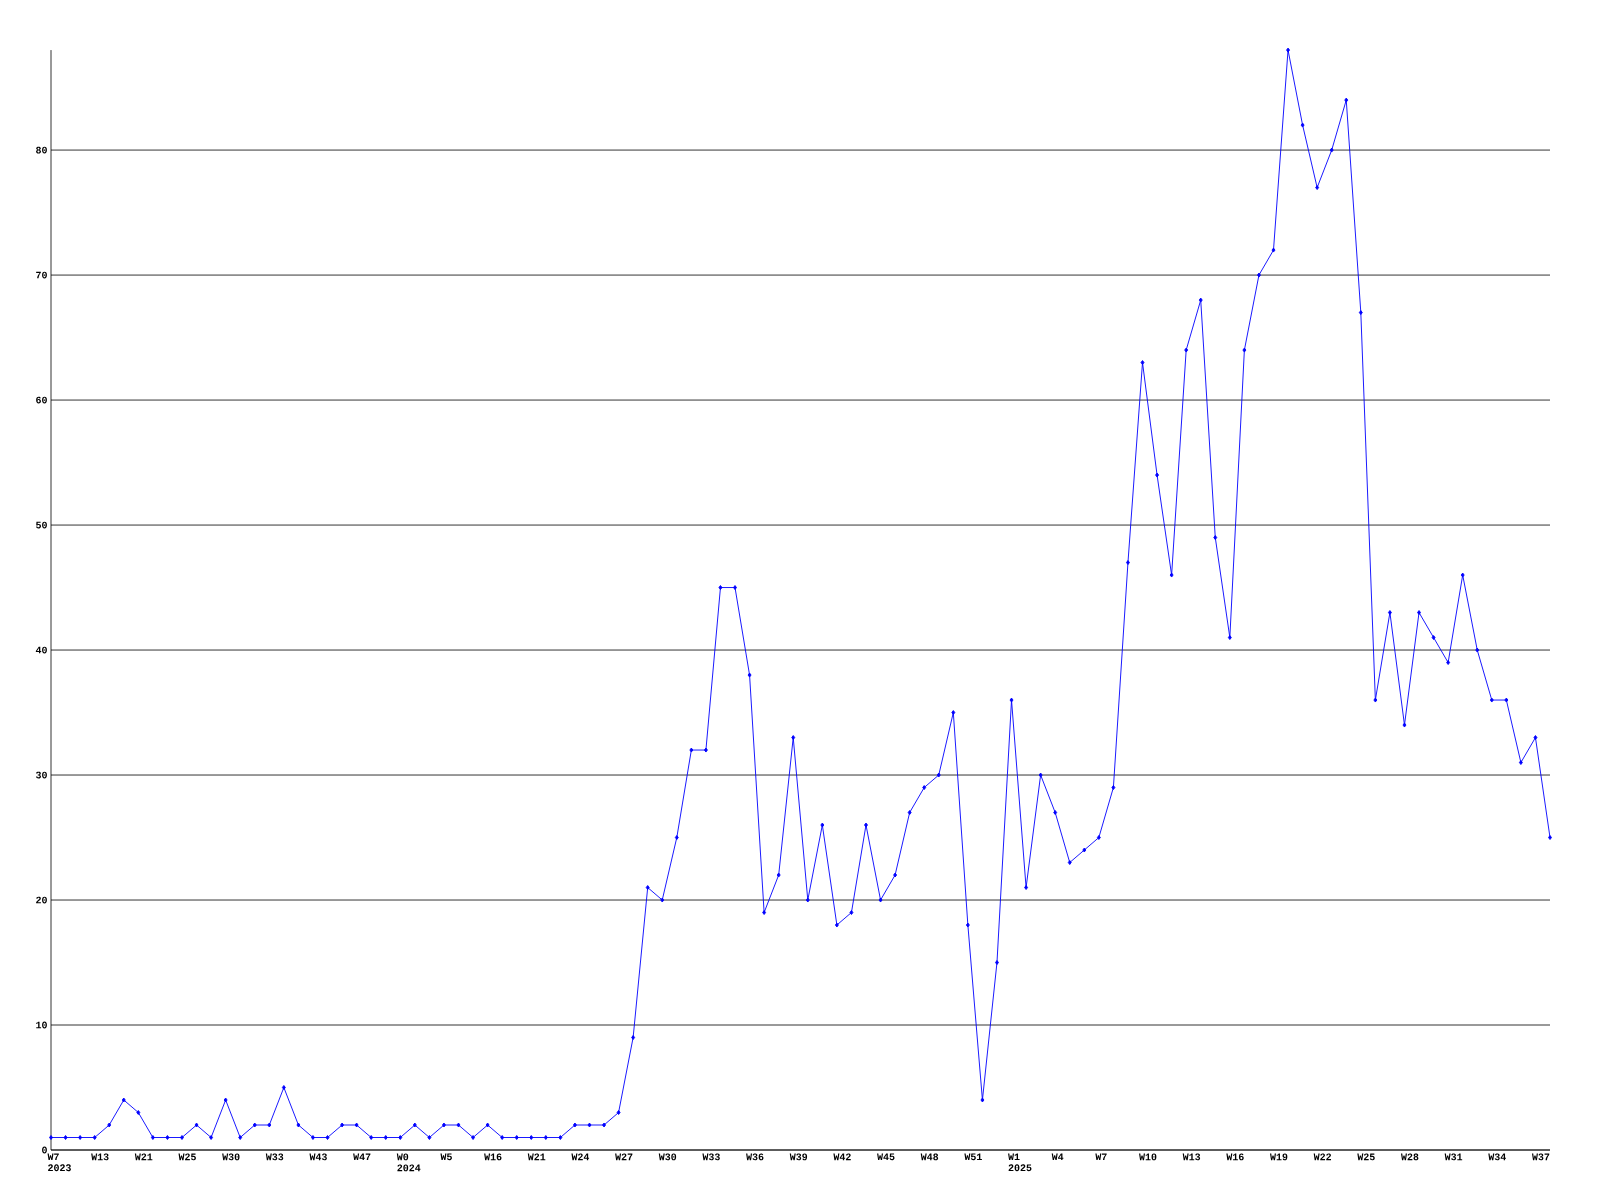 The height and width of the screenshot is (1200, 1600). Describe the element at coordinates (973, 1157) in the screenshot. I see `x-tick-label: W51` at that location.